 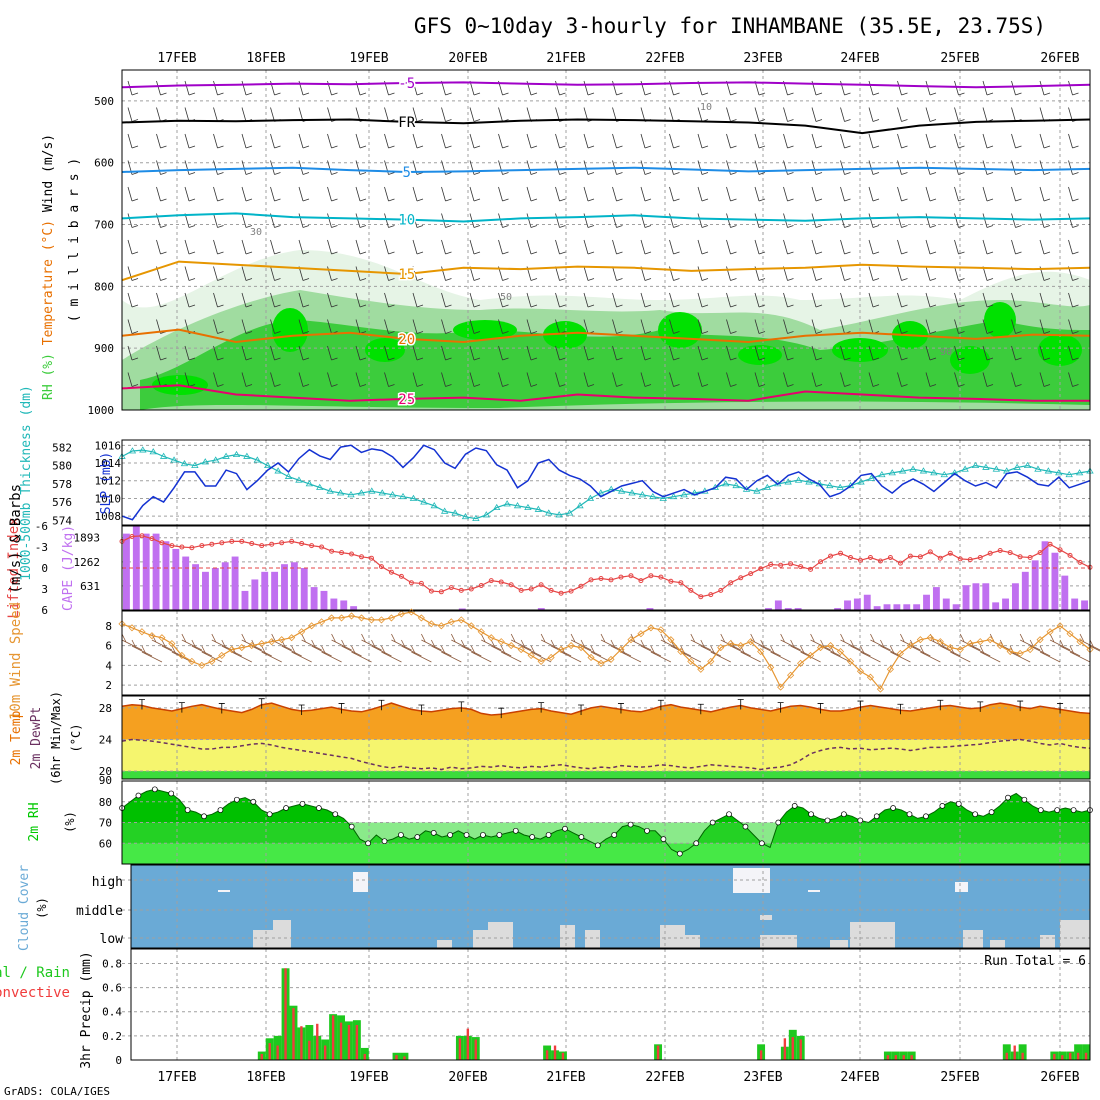 I want to click on legend-convective: Convective, so click(x=35, y=993).